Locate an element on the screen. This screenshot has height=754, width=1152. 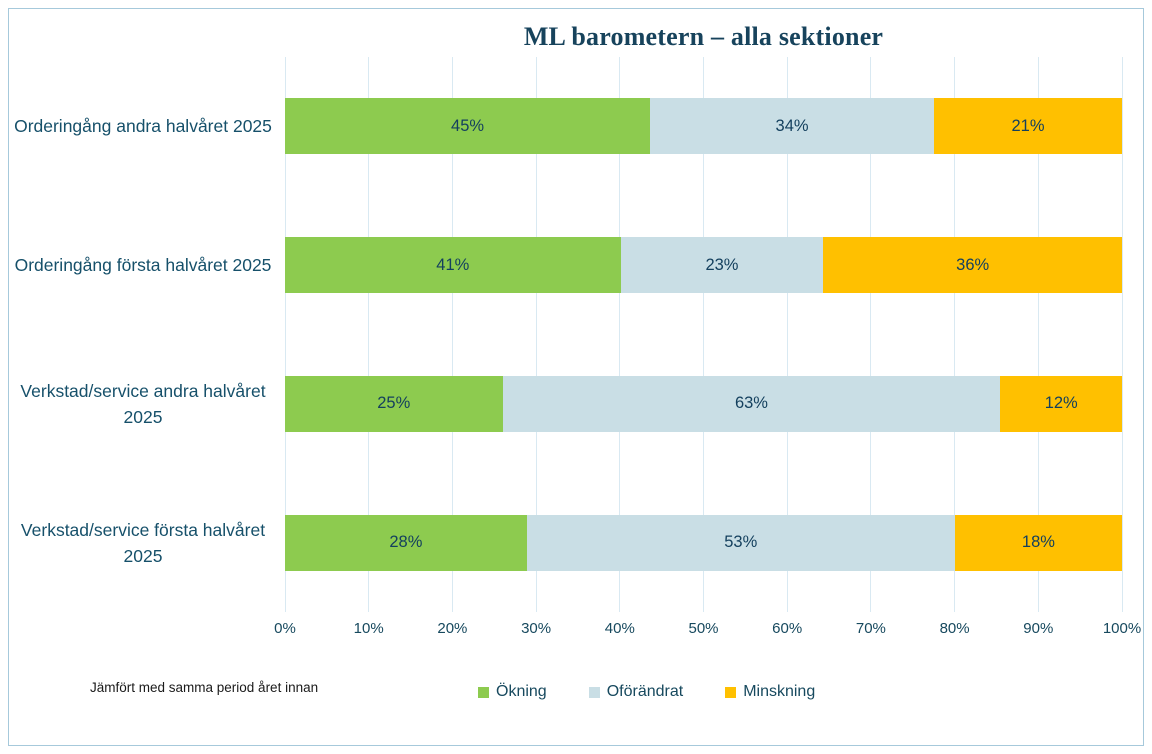
bar-segment: 63% is located at coordinates (751, 403).